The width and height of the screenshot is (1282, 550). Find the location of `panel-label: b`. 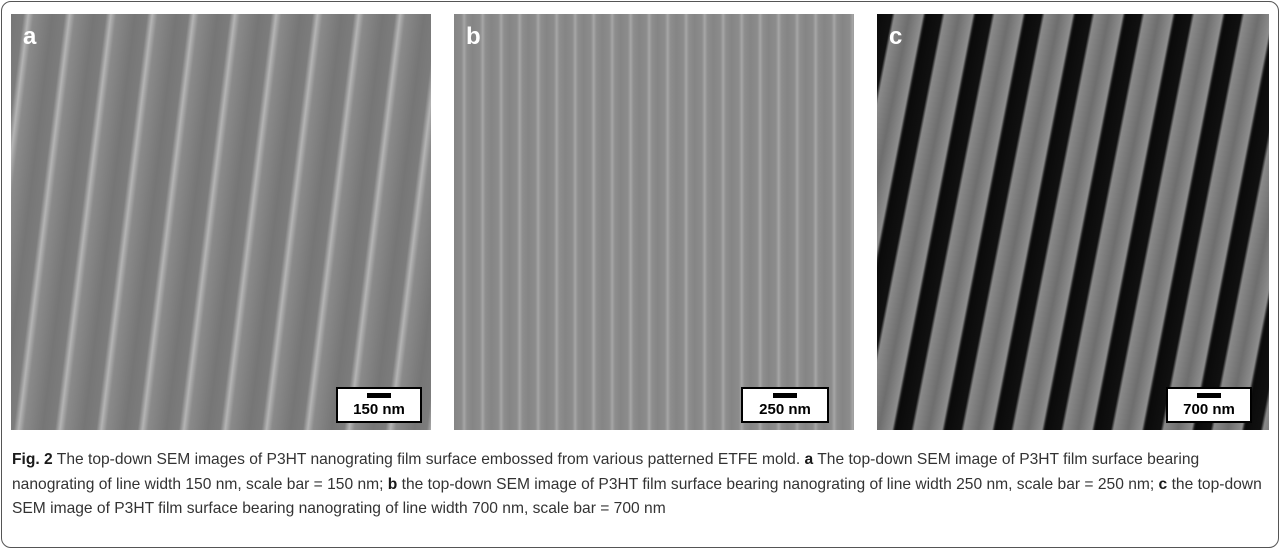

panel-label: b is located at coordinates (473, 36).